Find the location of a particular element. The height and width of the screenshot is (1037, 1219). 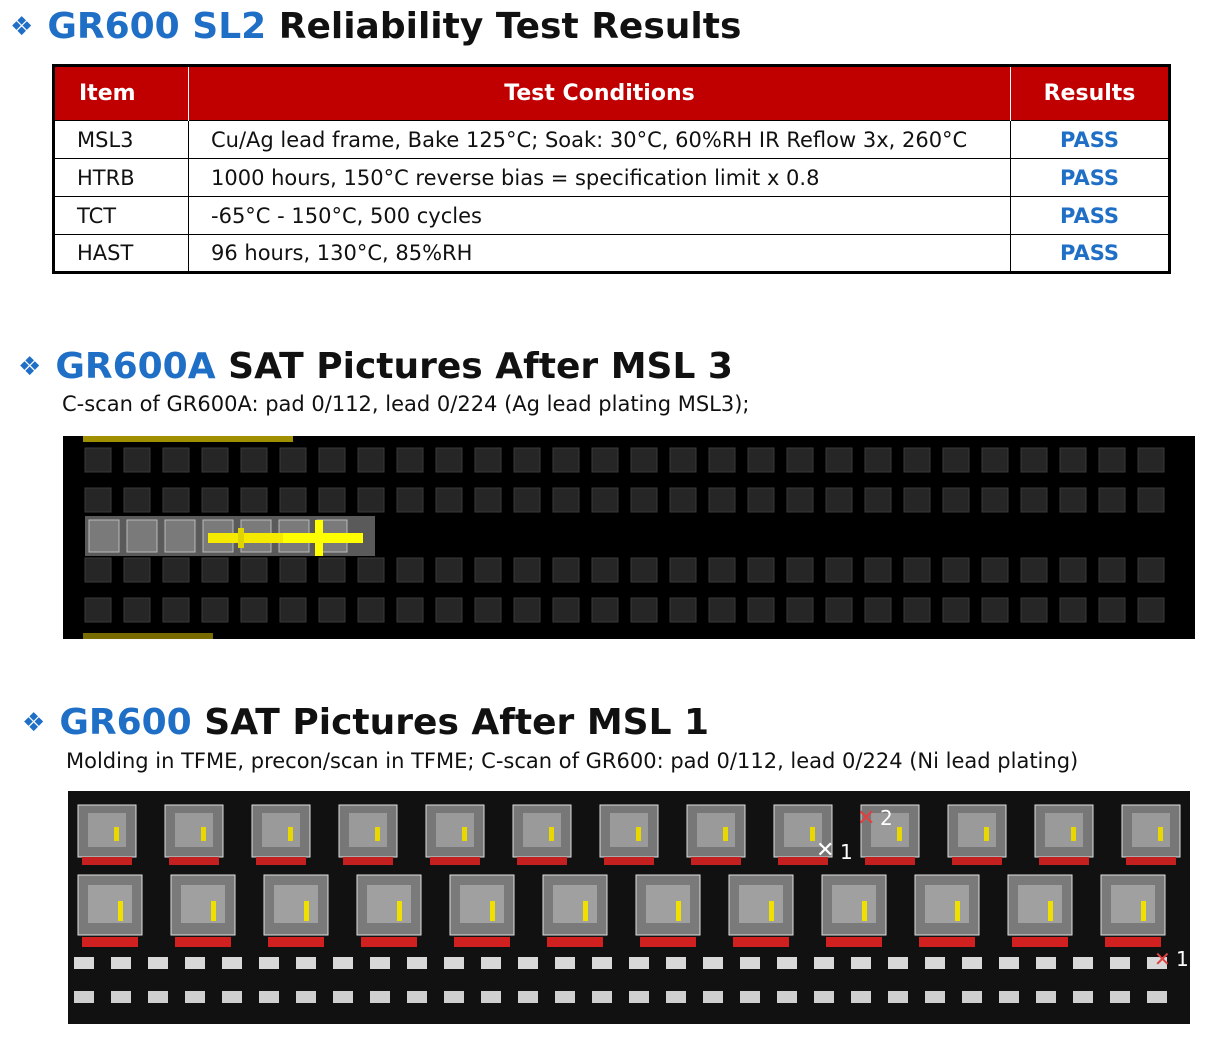

heading-title-text: Reliability Test Results is located at coordinates (510, 26).